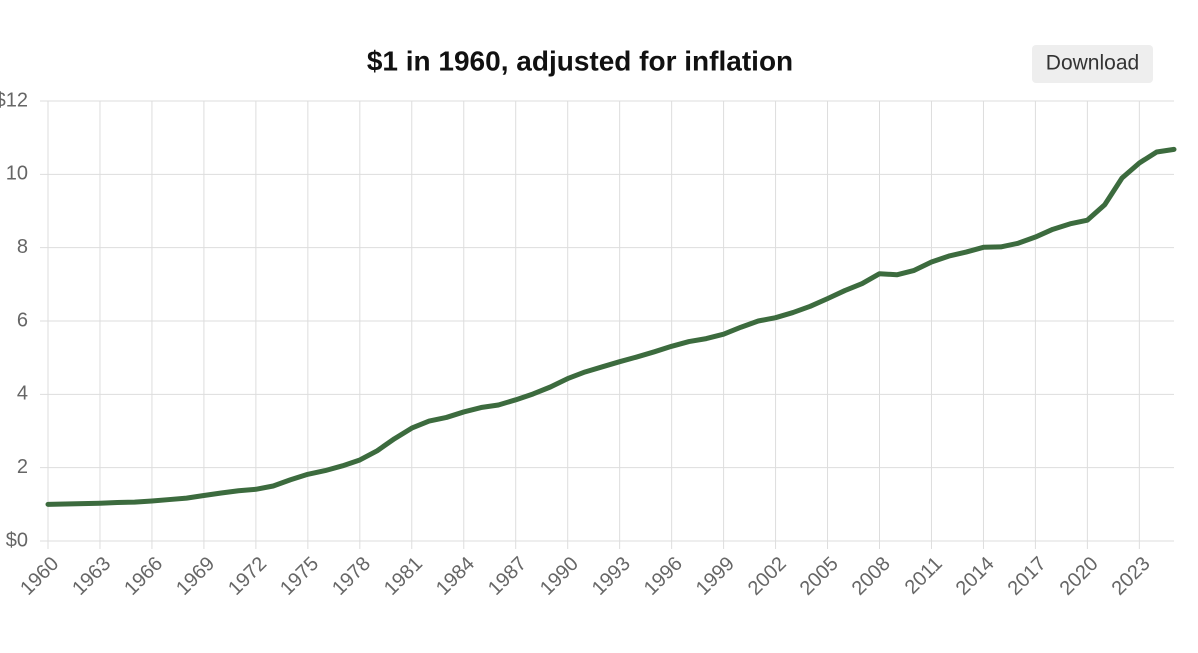  What do you see at coordinates (17, 540) in the screenshot?
I see `y-tick-label: $0` at bounding box center [17, 540].